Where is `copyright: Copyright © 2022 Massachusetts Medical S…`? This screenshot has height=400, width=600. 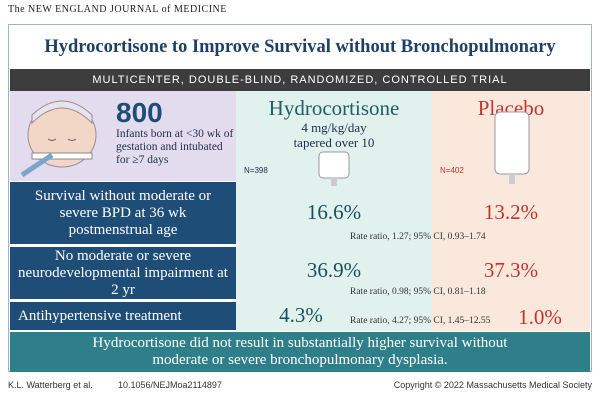
copyright: Copyright © 2022 Massachusetts Medical S… is located at coordinates (492, 385).